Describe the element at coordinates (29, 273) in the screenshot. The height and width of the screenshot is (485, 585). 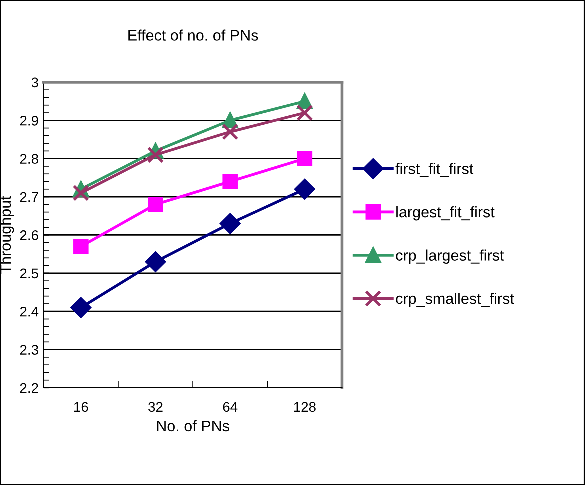
I see `y-tick-label: 2.5` at that location.